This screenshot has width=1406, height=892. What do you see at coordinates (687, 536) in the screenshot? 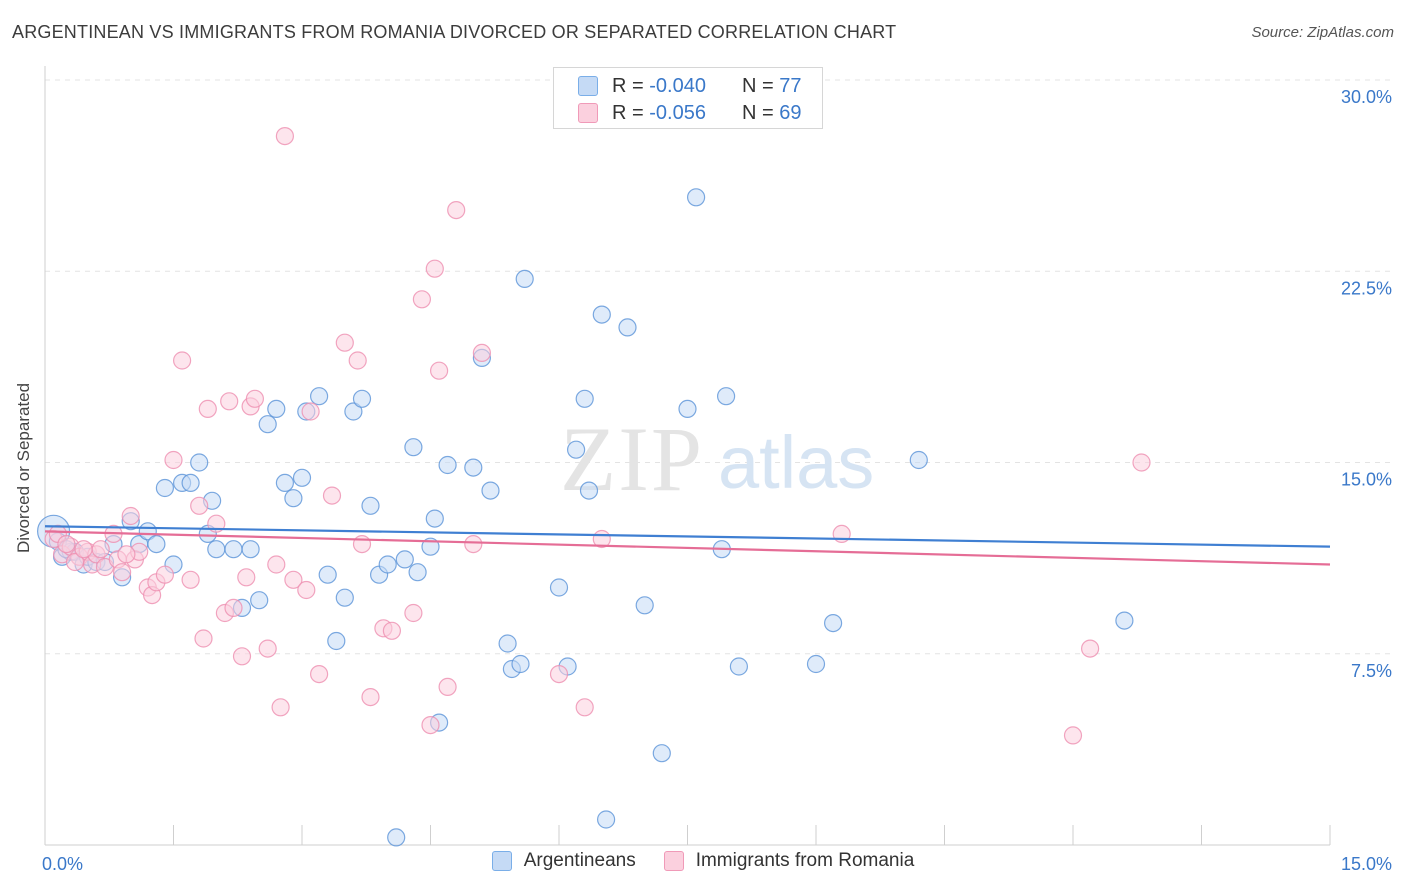
I see `trend-line-argentineans` at bounding box center [687, 536].